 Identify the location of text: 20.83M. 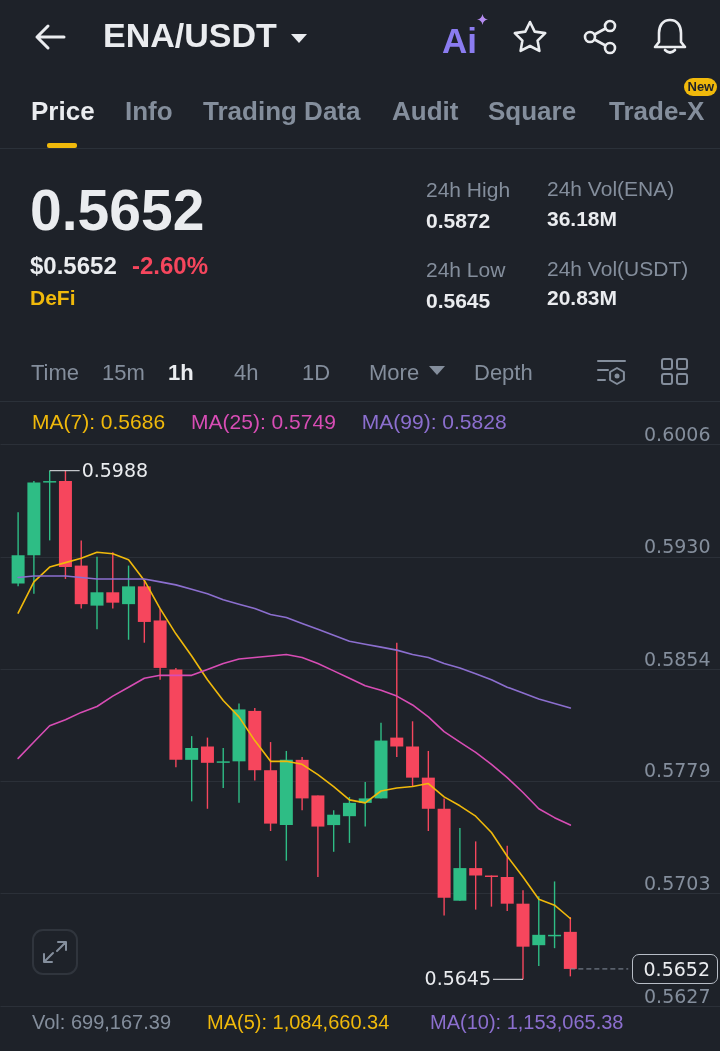
(582, 298).